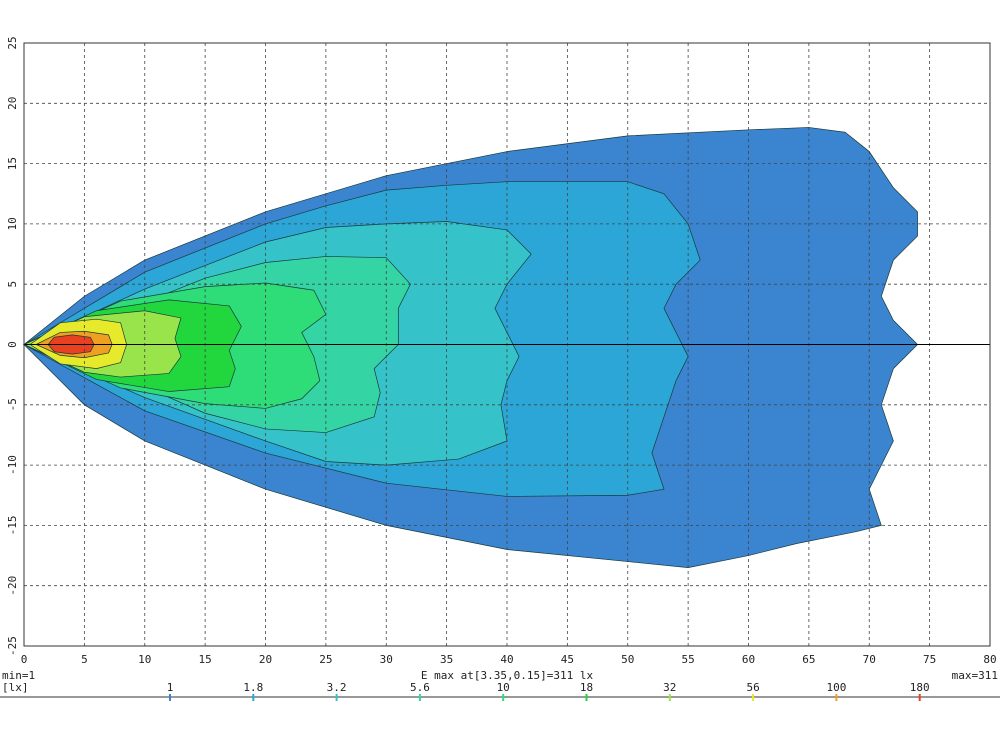 The height and width of the screenshot is (756, 1000). Describe the element at coordinates (205, 659) in the screenshot. I see `x-tick-label: 15` at that location.